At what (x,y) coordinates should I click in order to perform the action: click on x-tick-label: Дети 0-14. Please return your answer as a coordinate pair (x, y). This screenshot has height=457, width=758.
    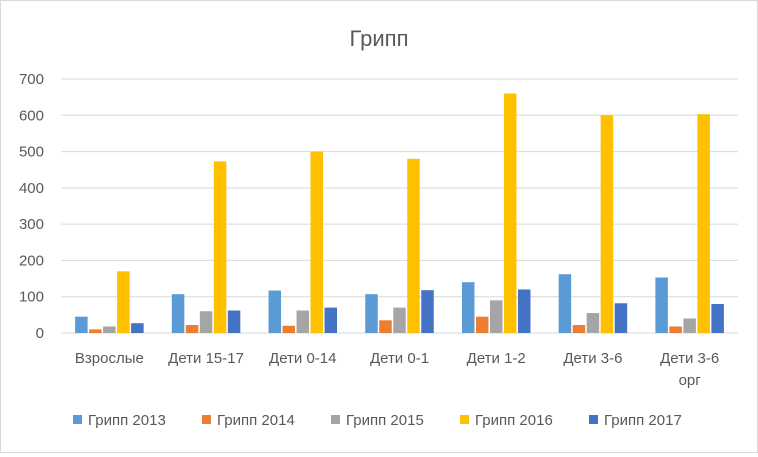
    Looking at the image, I should click on (302, 358).